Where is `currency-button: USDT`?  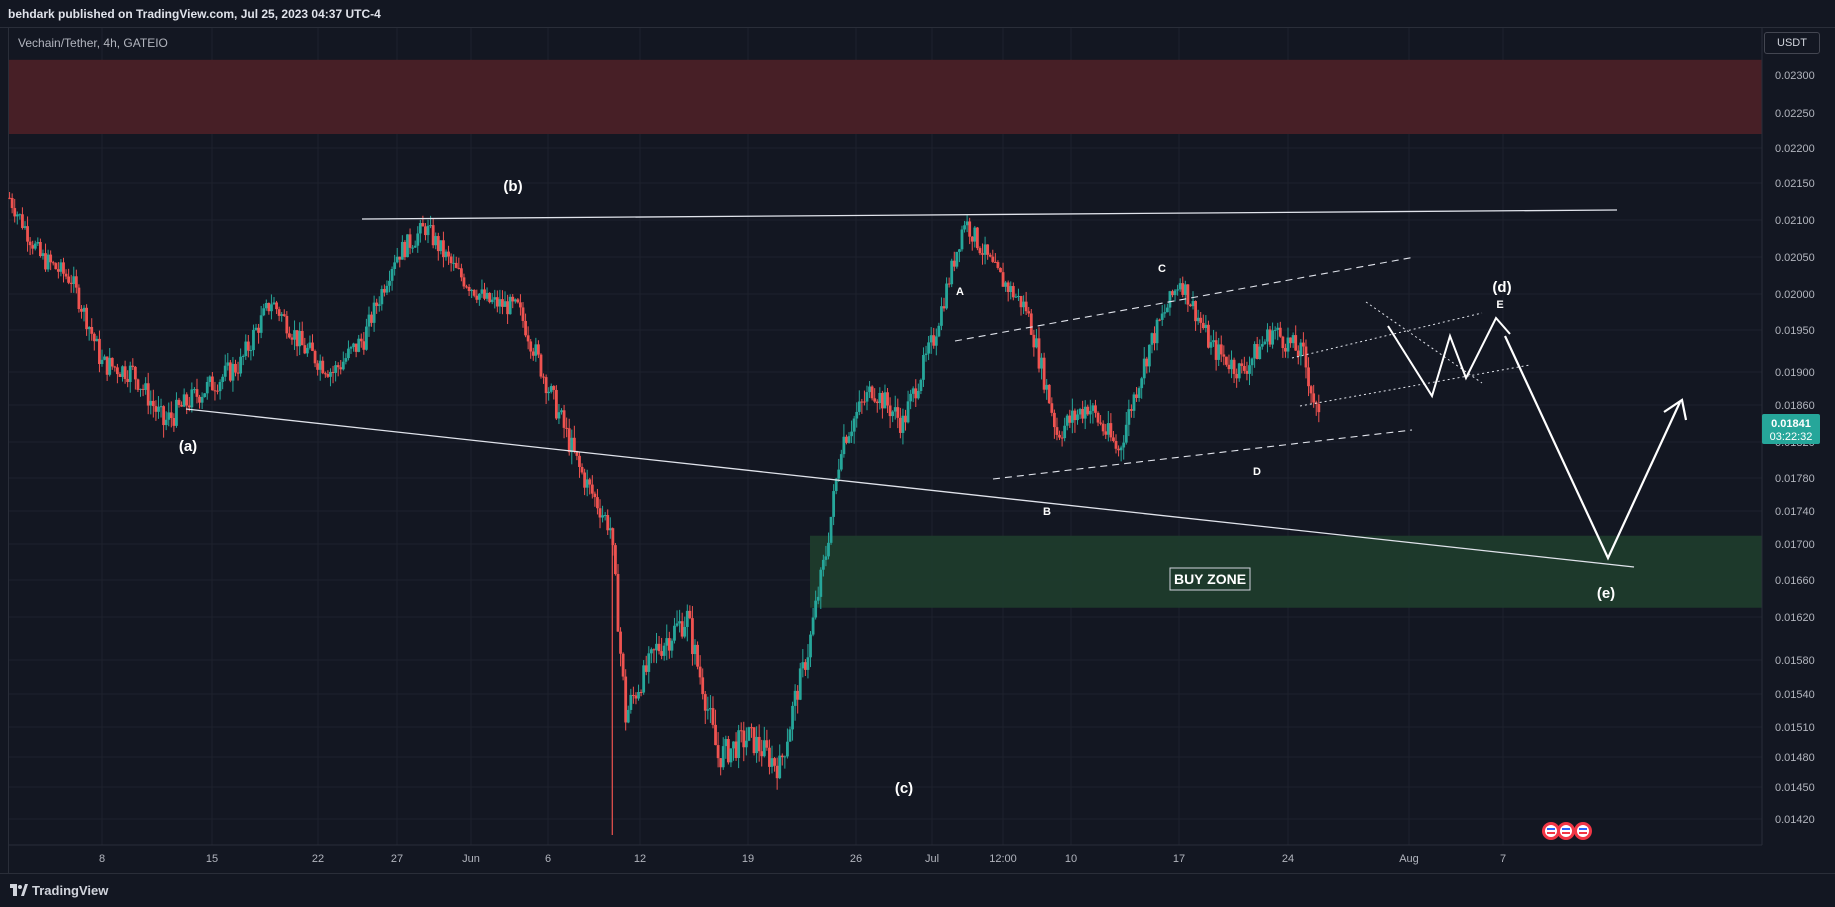 currency-button: USDT is located at coordinates (1792, 43).